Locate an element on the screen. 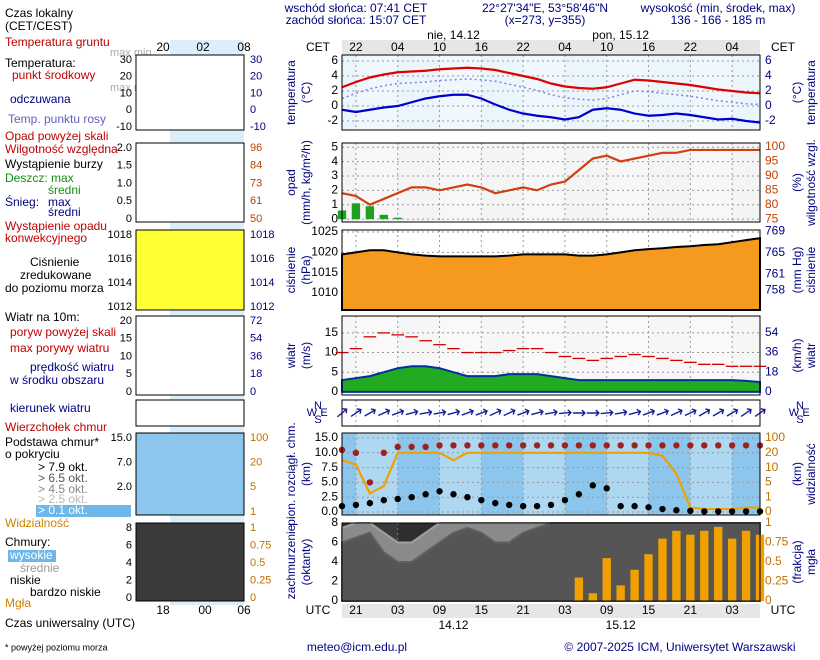 The width and height of the screenshot is (820, 660). mini-tick-left: 1.5 is located at coordinates (124, 166).